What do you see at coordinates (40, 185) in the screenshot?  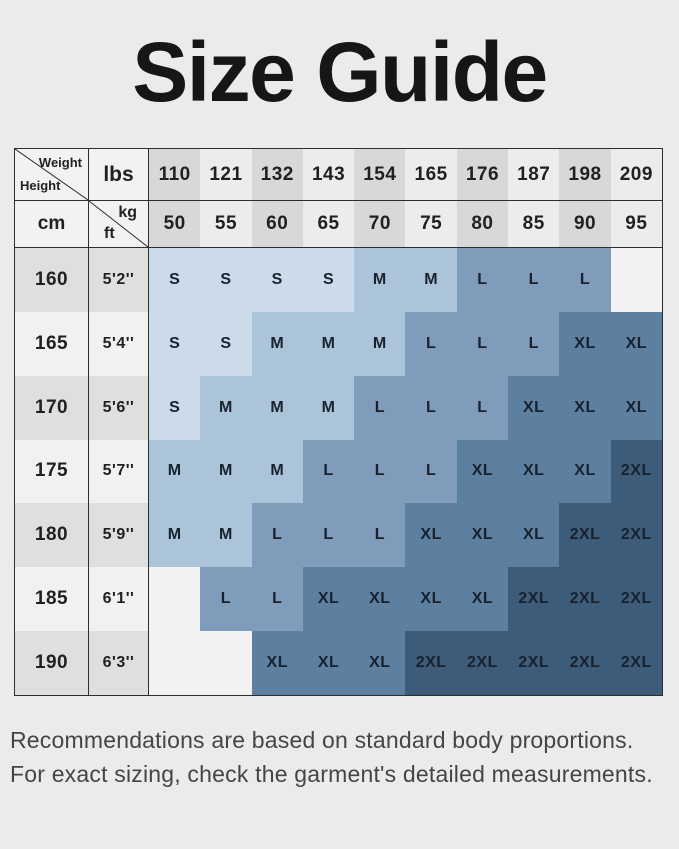 I see `corner-height-label: Height` at bounding box center [40, 185].